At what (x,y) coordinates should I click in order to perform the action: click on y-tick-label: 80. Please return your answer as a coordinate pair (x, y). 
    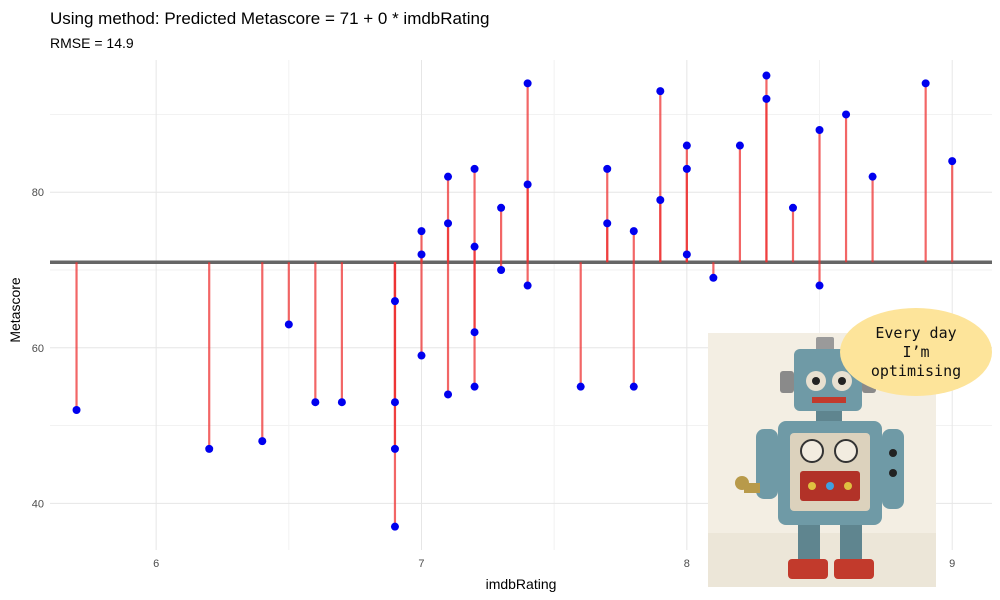
    Looking at the image, I should click on (38, 193).